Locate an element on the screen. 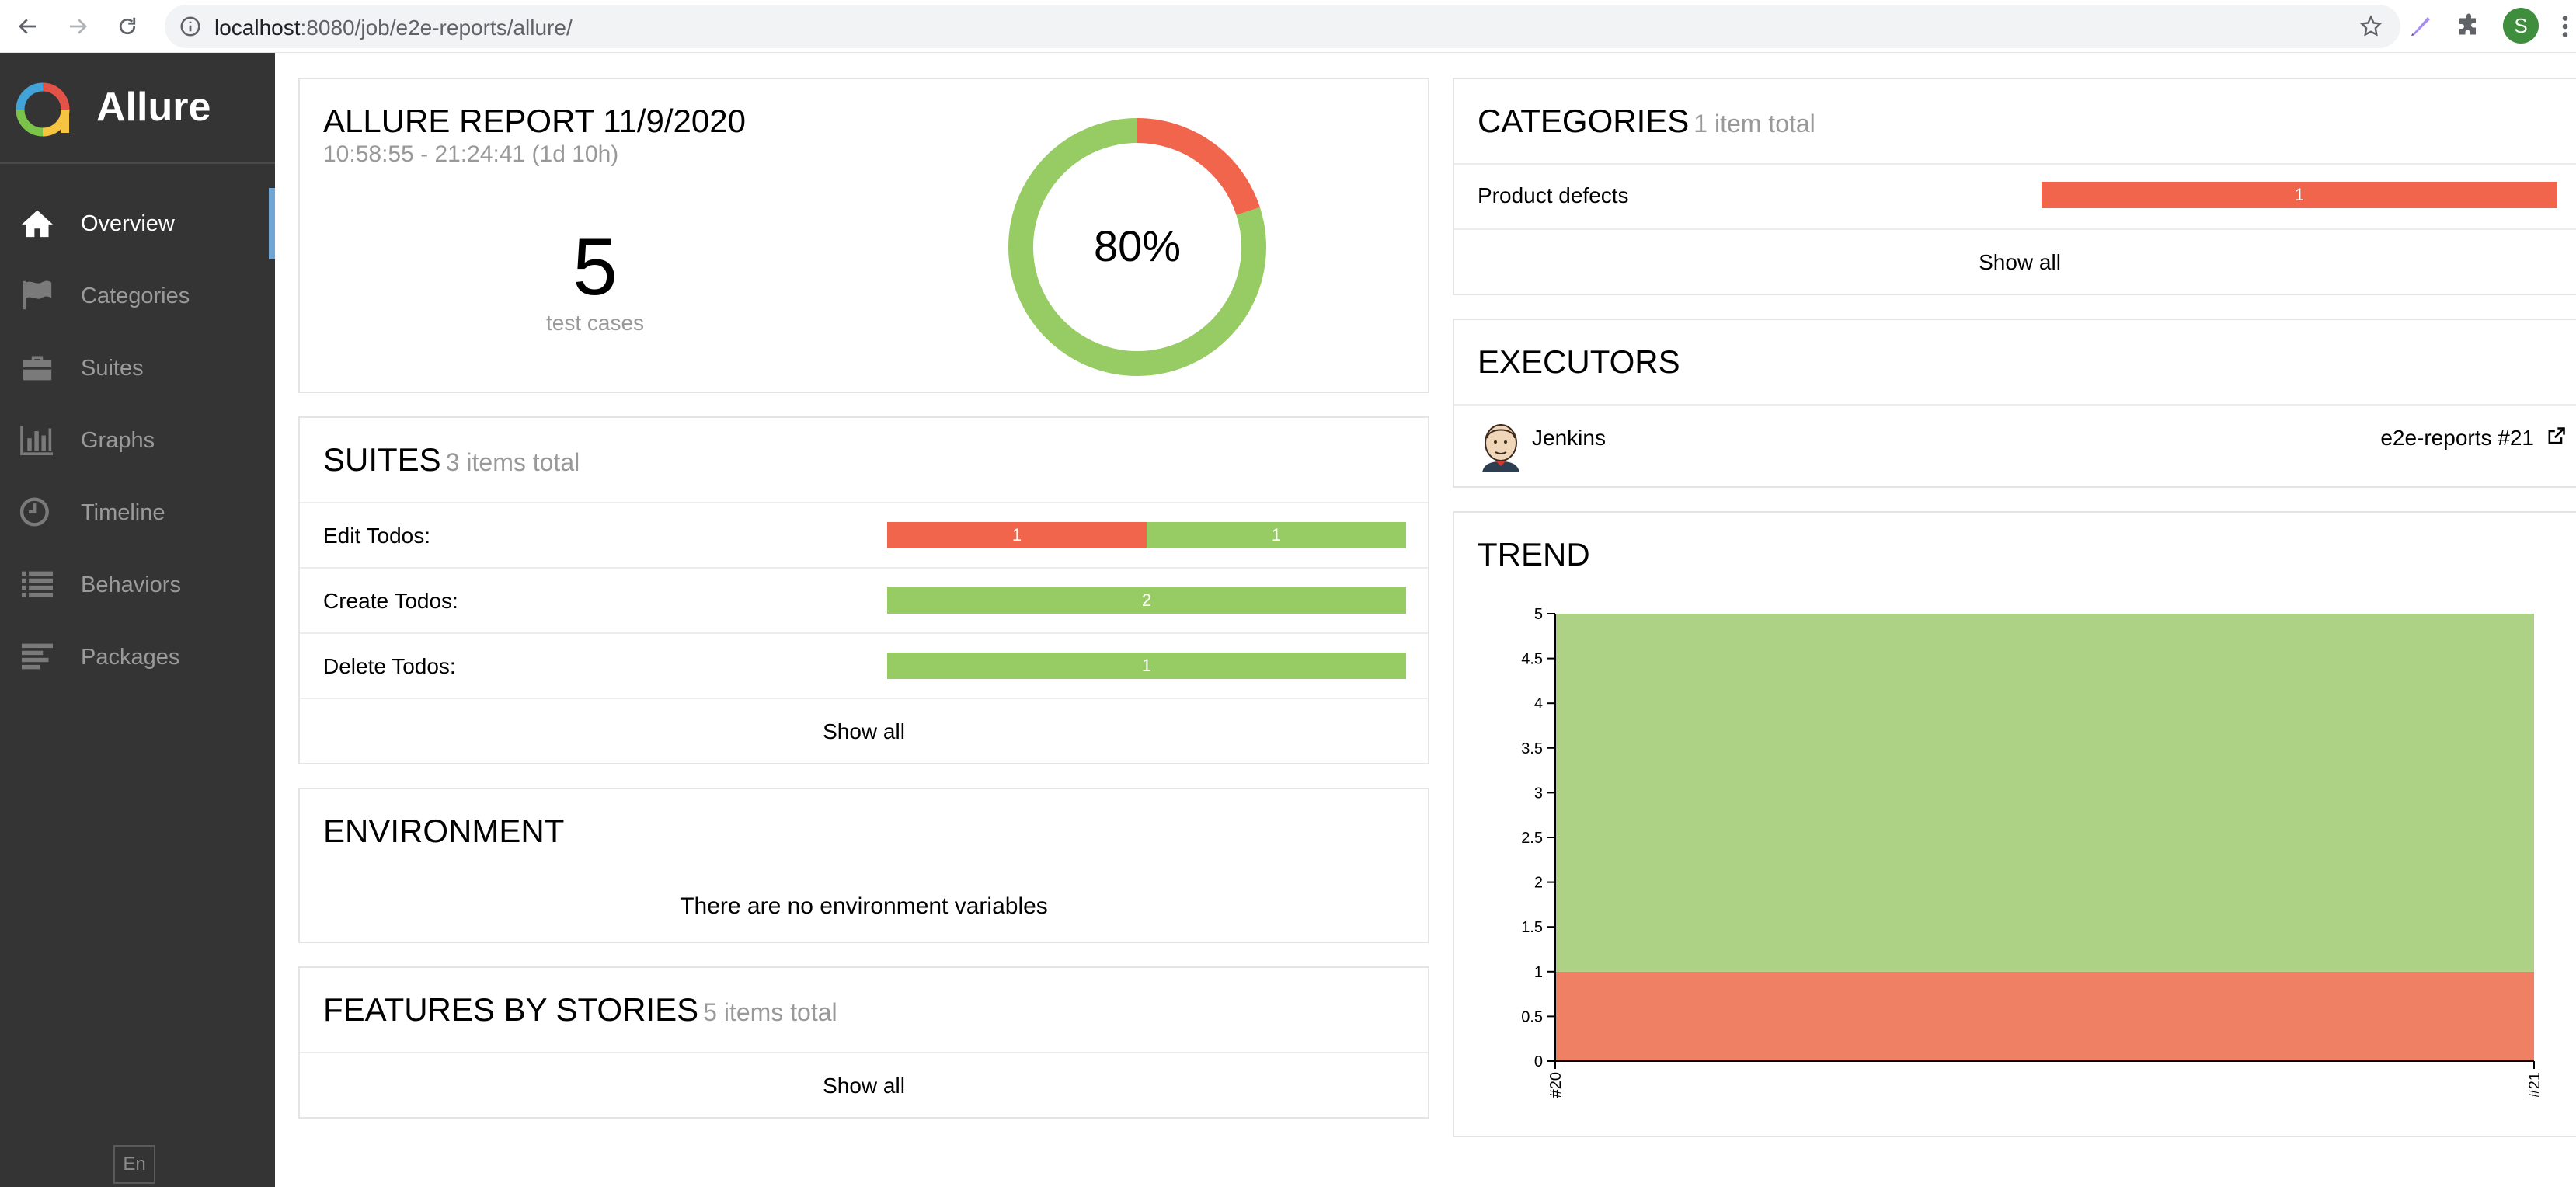 The height and width of the screenshot is (1187, 2576). categories-title: CATEGORIES is located at coordinates (1584, 121).